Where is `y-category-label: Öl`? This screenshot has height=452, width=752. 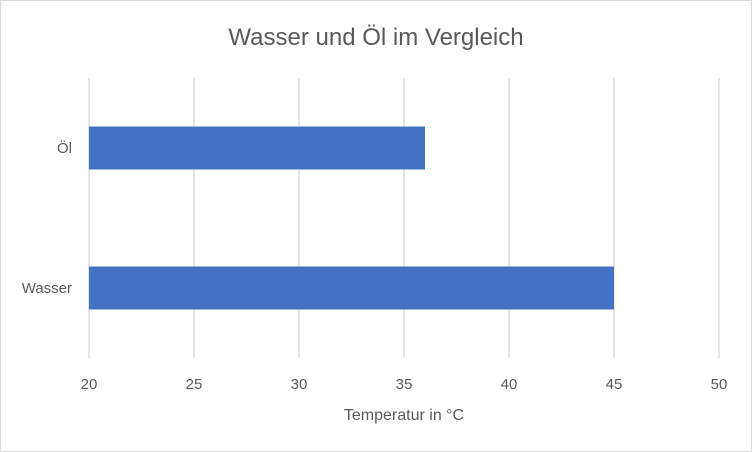
y-category-label: Öl is located at coordinates (64, 148).